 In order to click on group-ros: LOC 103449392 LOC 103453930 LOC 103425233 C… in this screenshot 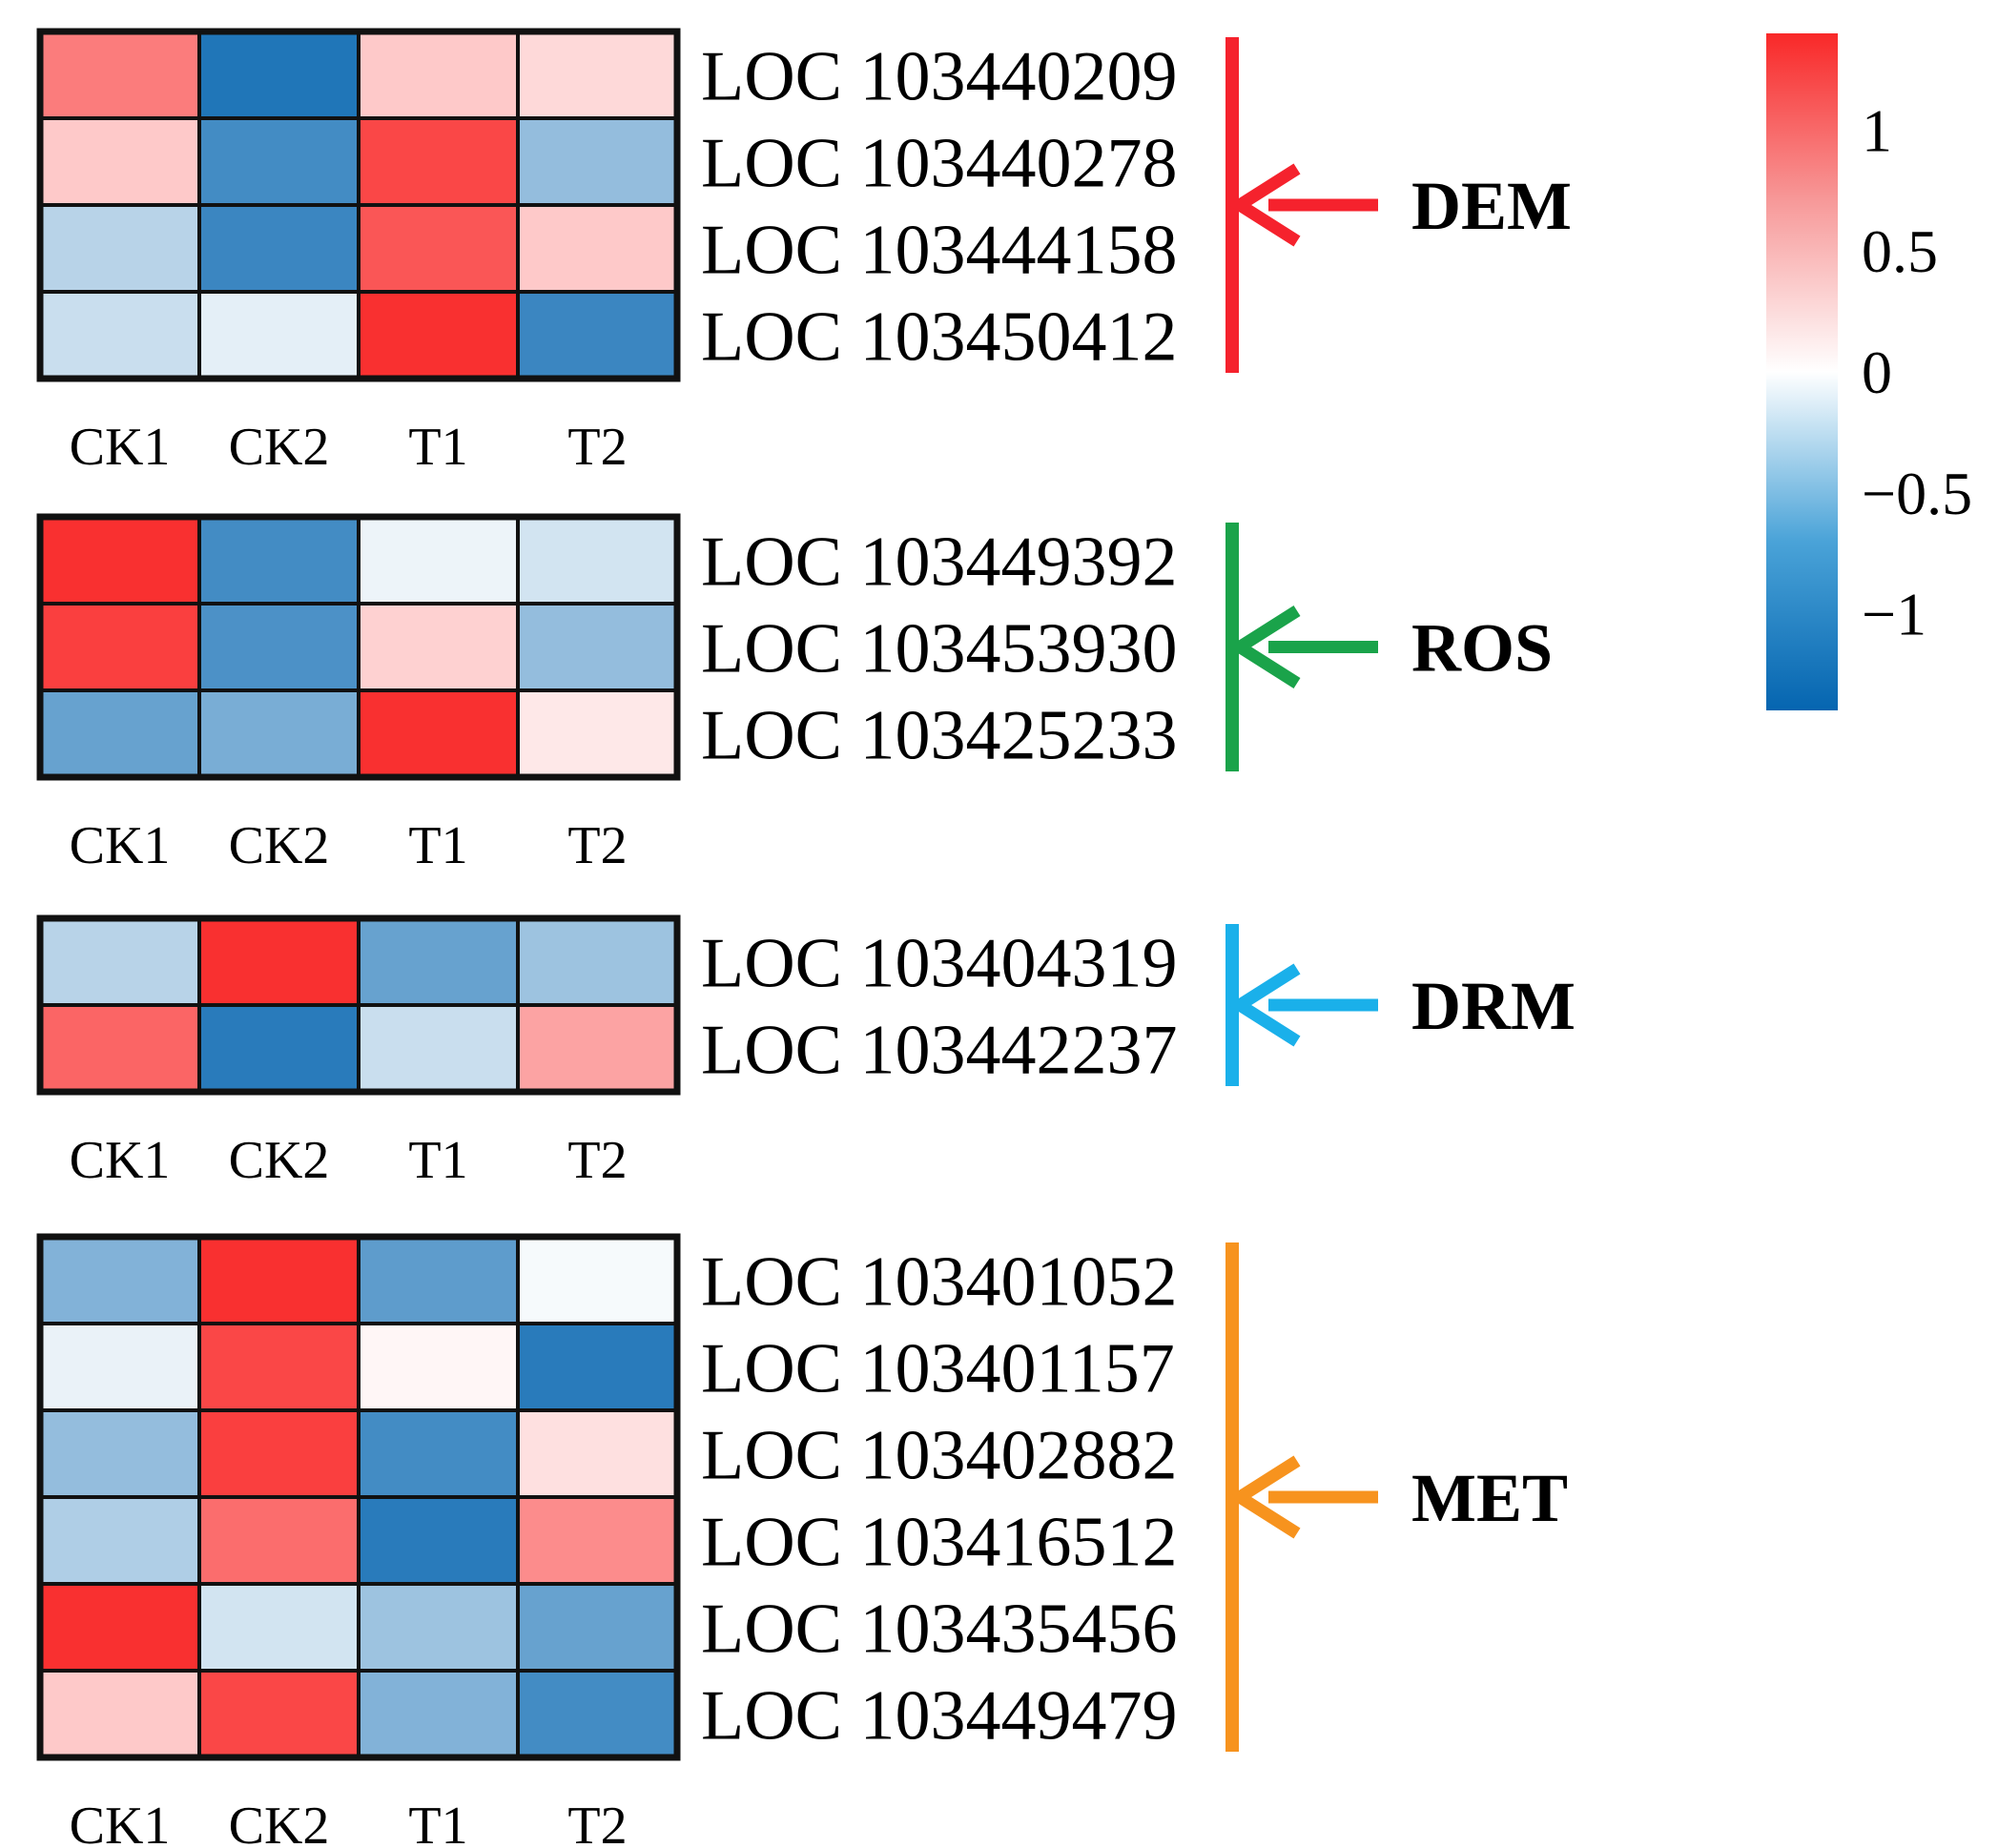, I will do `click(795, 694)`.